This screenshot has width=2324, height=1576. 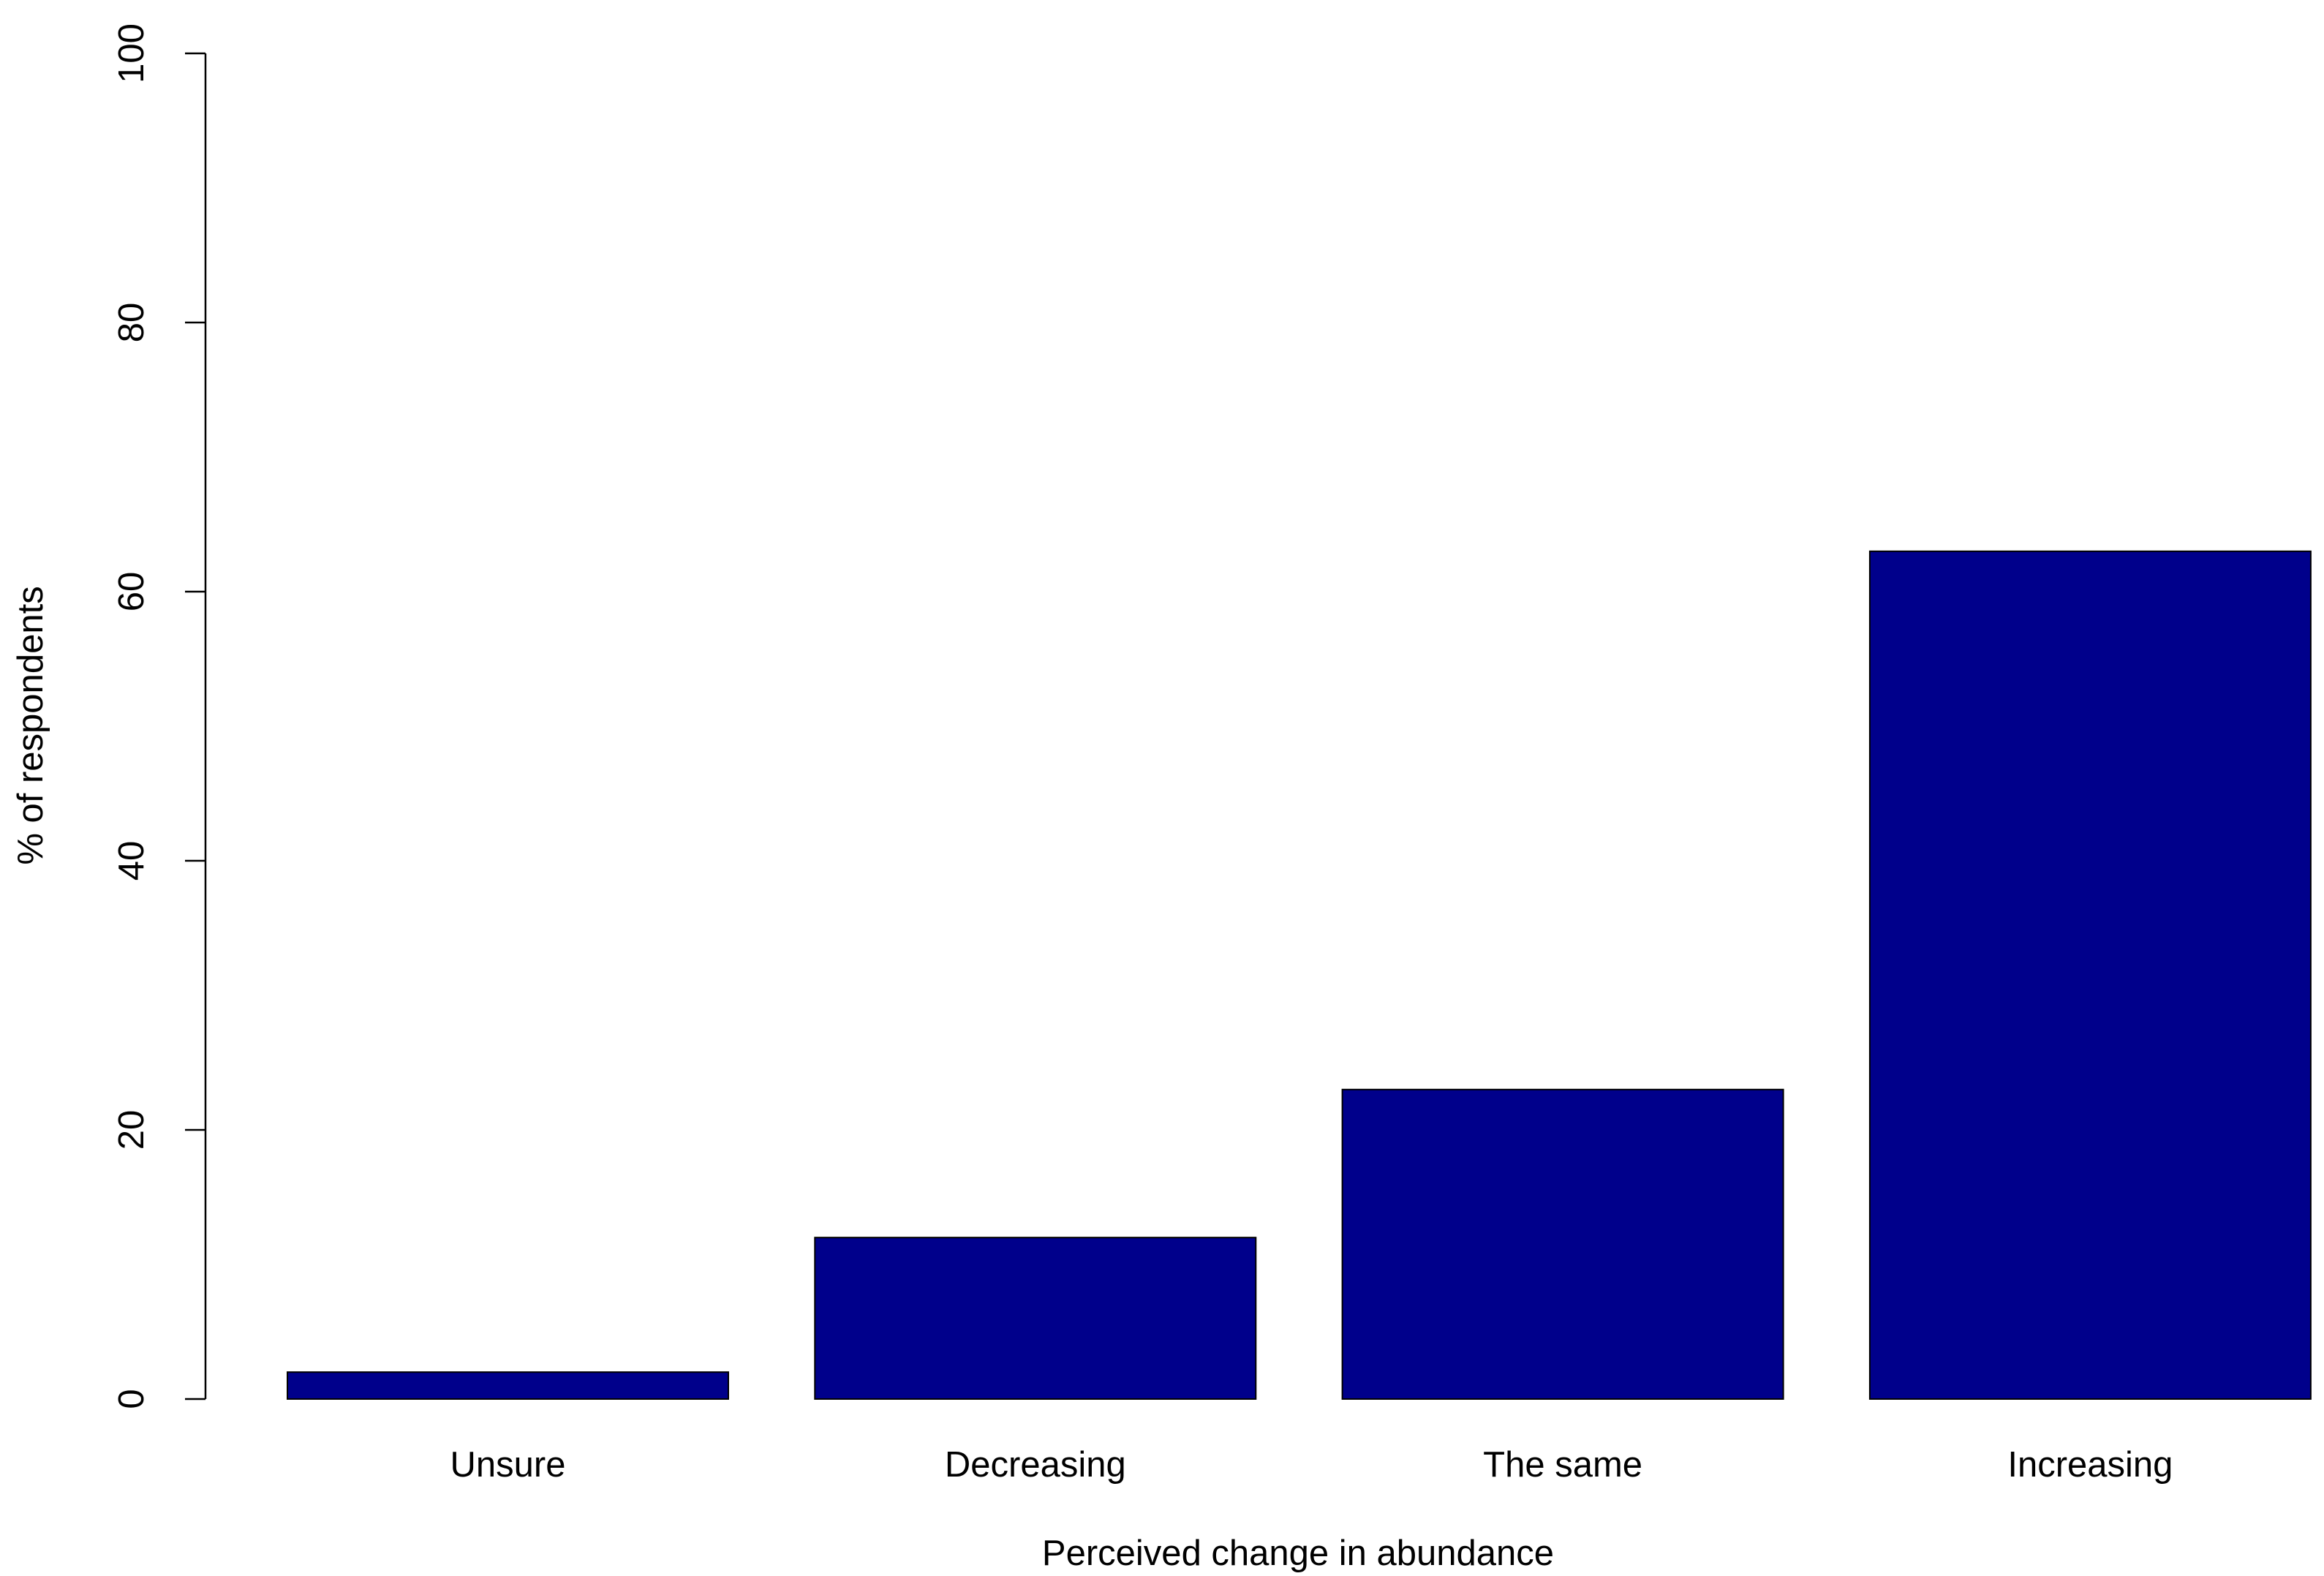 I want to click on y-tick-label: 100, so click(x=131, y=53).